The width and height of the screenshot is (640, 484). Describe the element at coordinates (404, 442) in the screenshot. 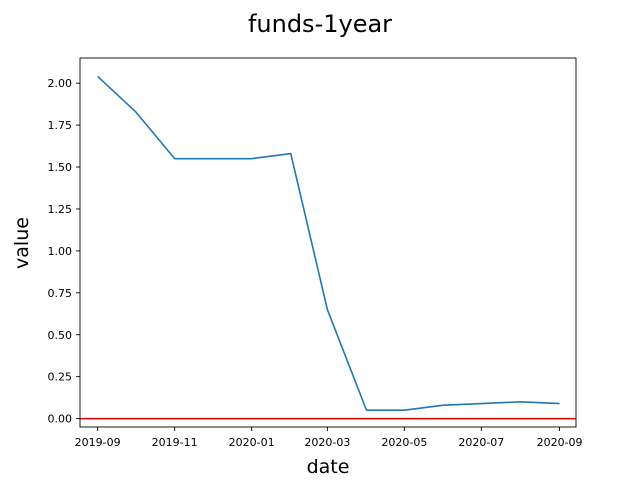

I see `x-tick-label: 2020-05` at that location.